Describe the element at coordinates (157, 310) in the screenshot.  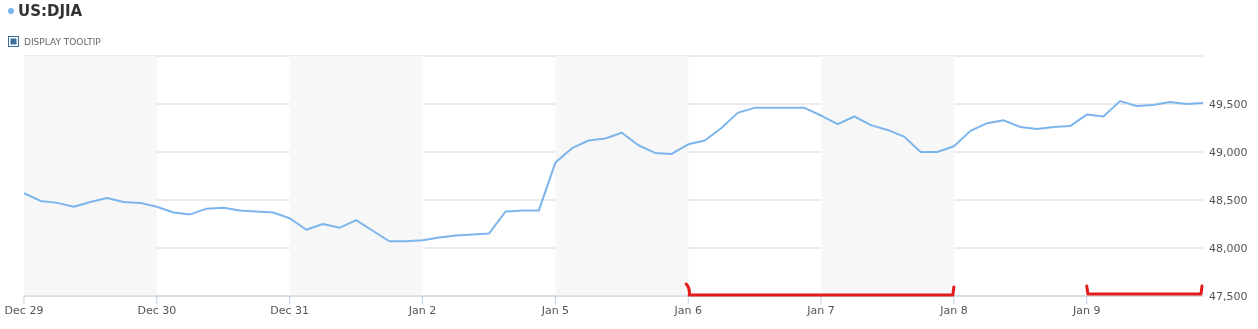
I see `x-tick-label: Dec 30` at that location.